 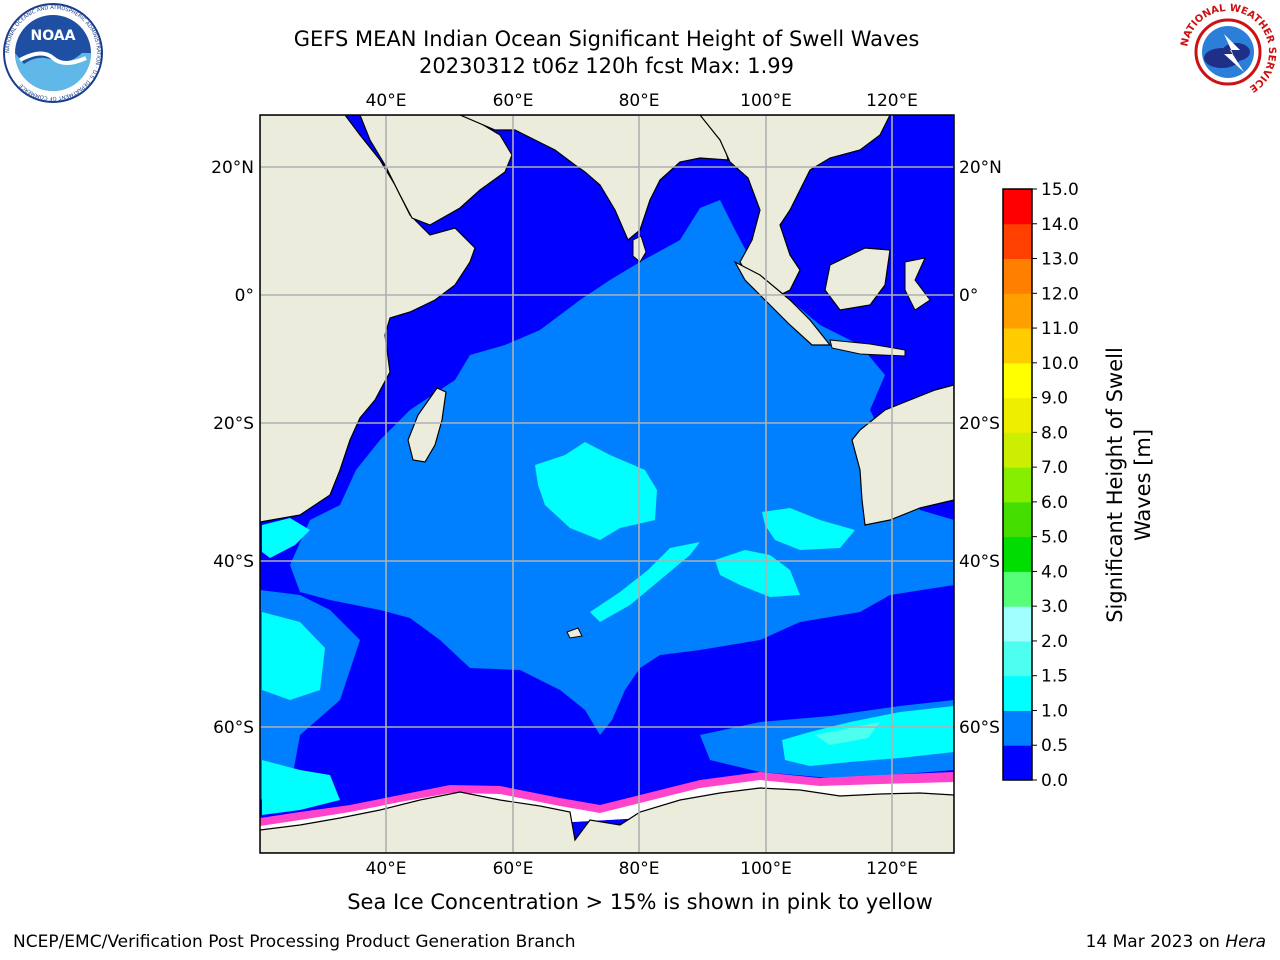 I want to click on footer-host: Hera, so click(x=1245, y=942).